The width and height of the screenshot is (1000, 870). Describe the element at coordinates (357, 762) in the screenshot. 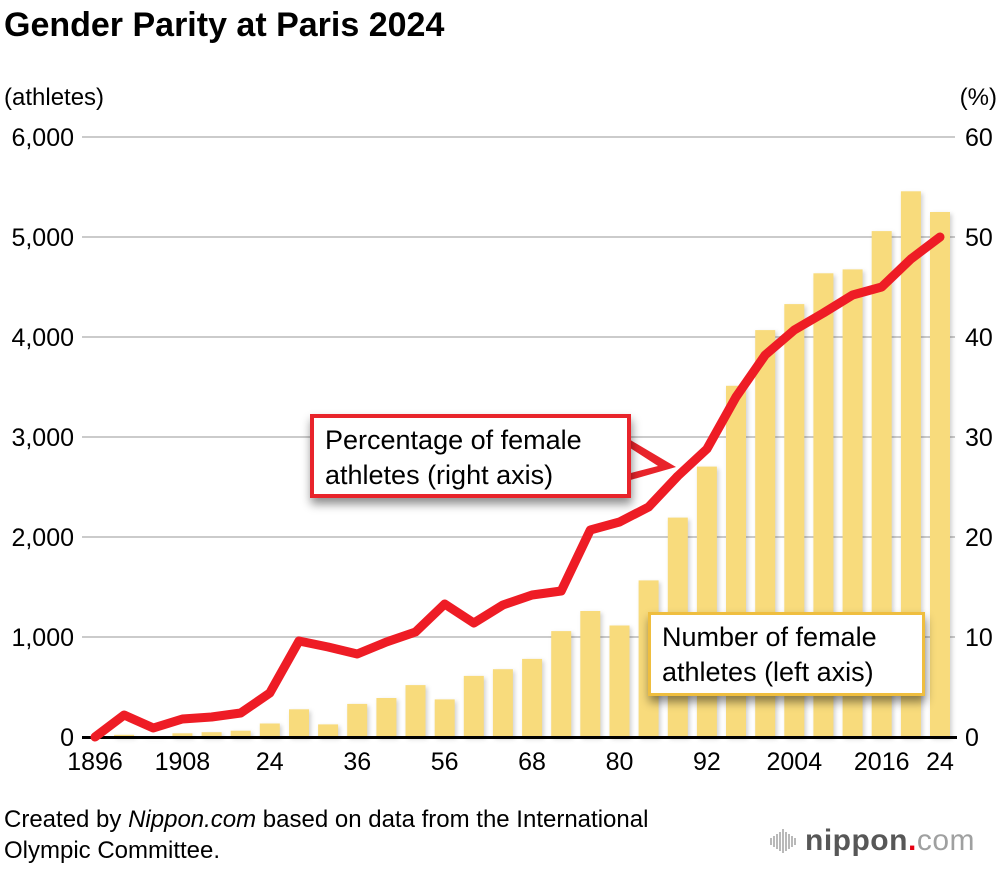

I see `x-axis-tick-label: 36` at that location.